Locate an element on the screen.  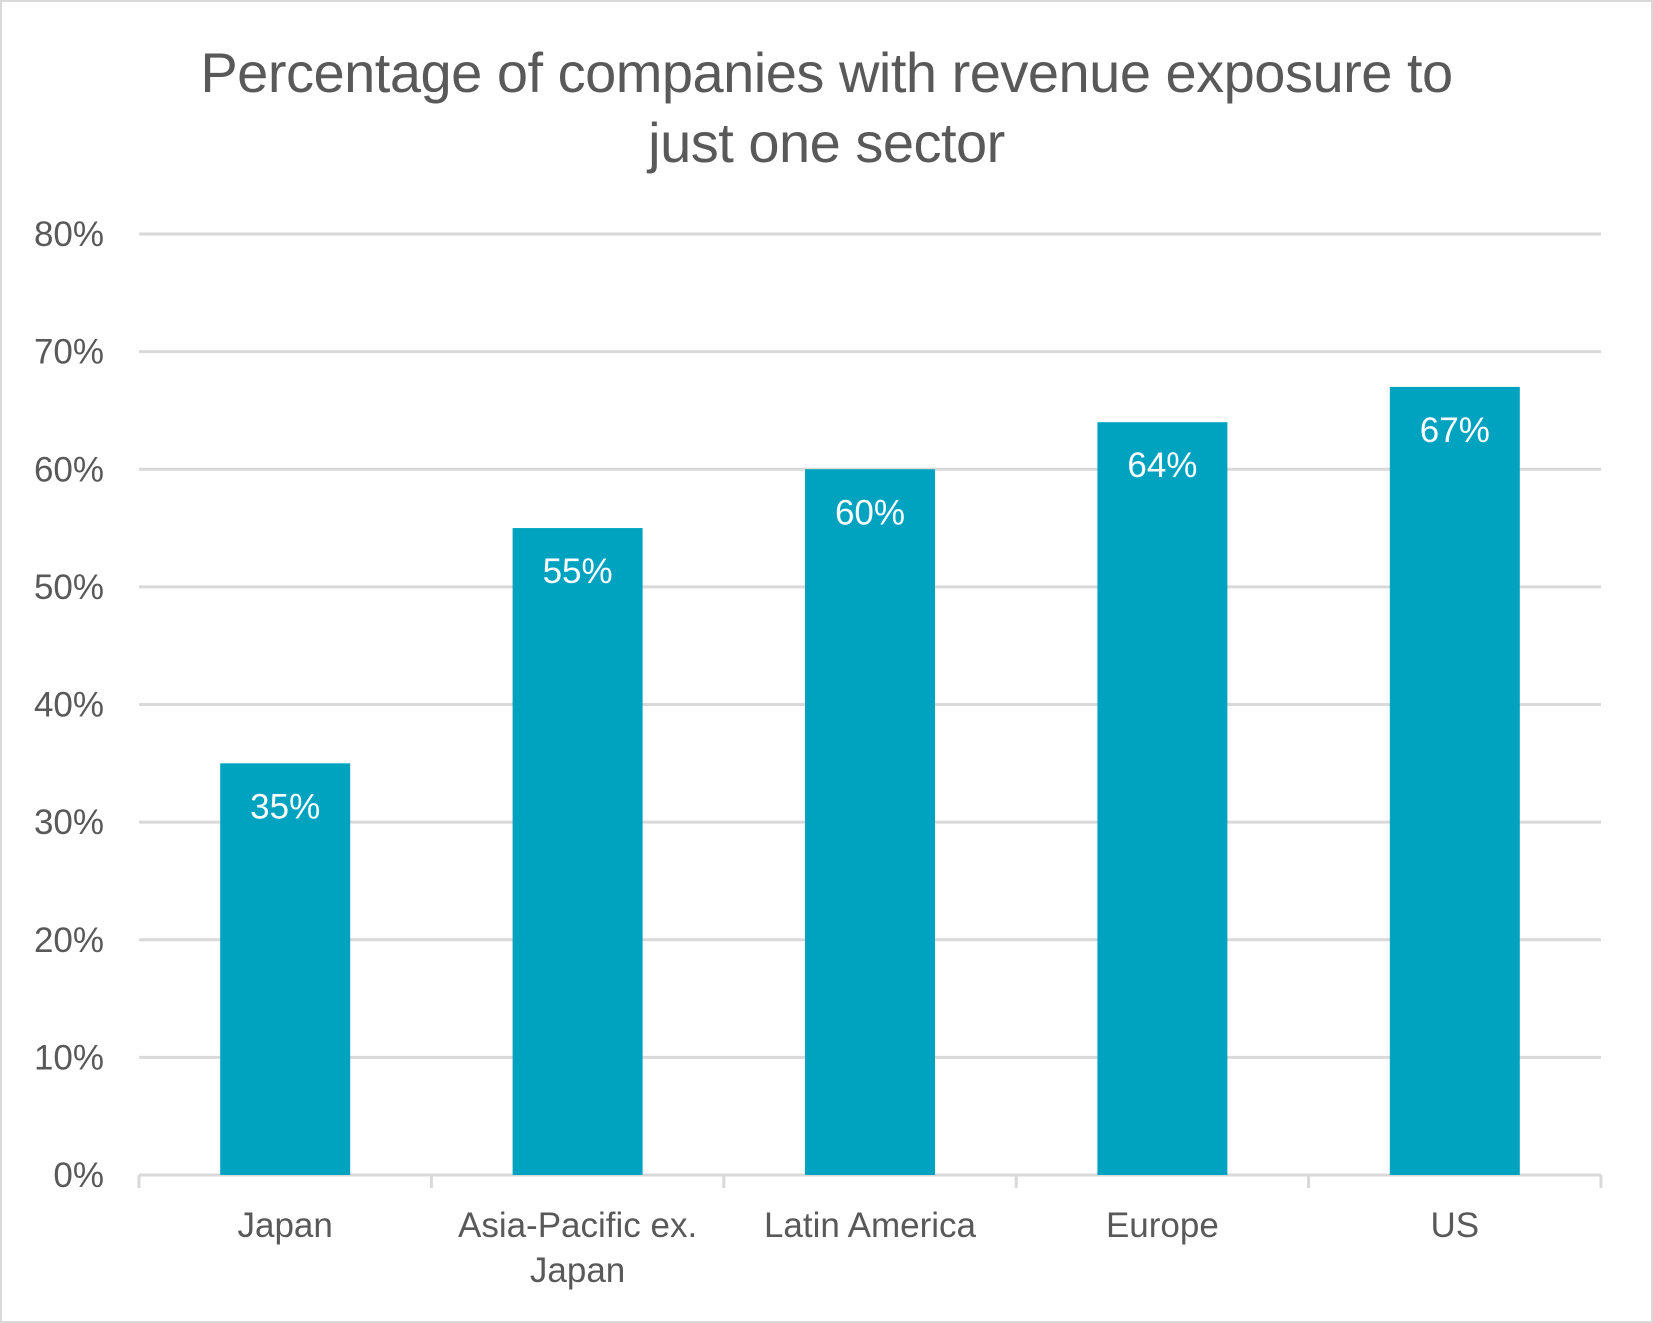
x-category-label: Asia-Pacific ex. is located at coordinates (577, 1225).